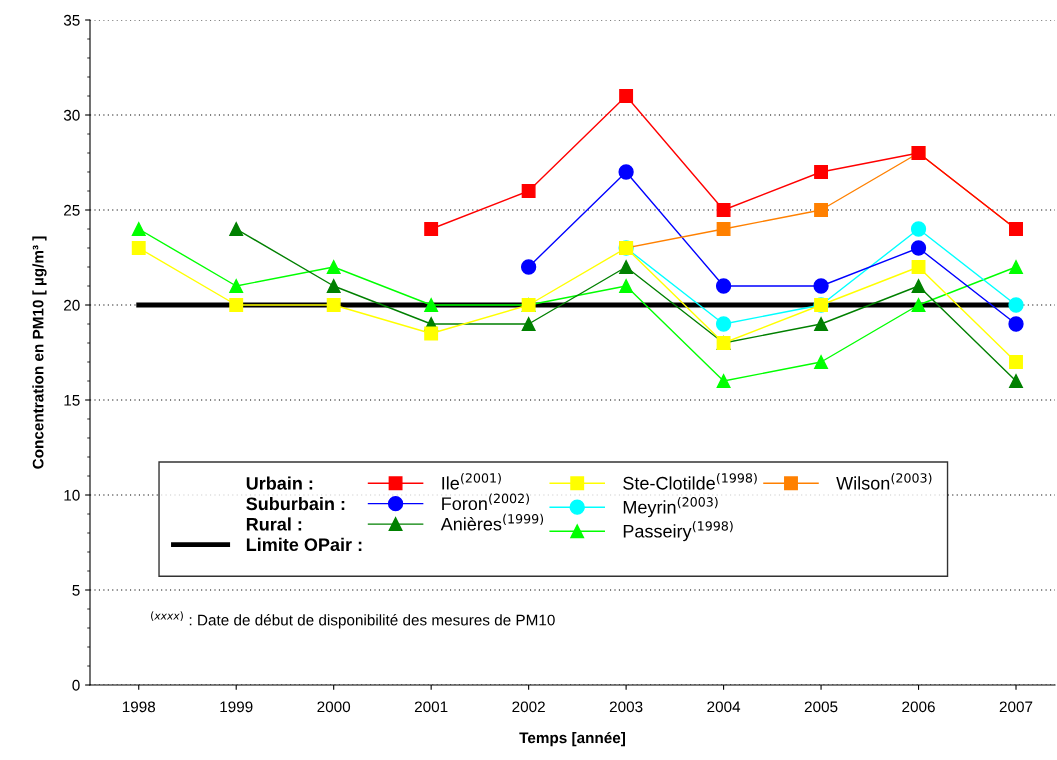 This screenshot has height=760, width=1057. I want to click on x-tick-label: 2006, so click(918, 707).